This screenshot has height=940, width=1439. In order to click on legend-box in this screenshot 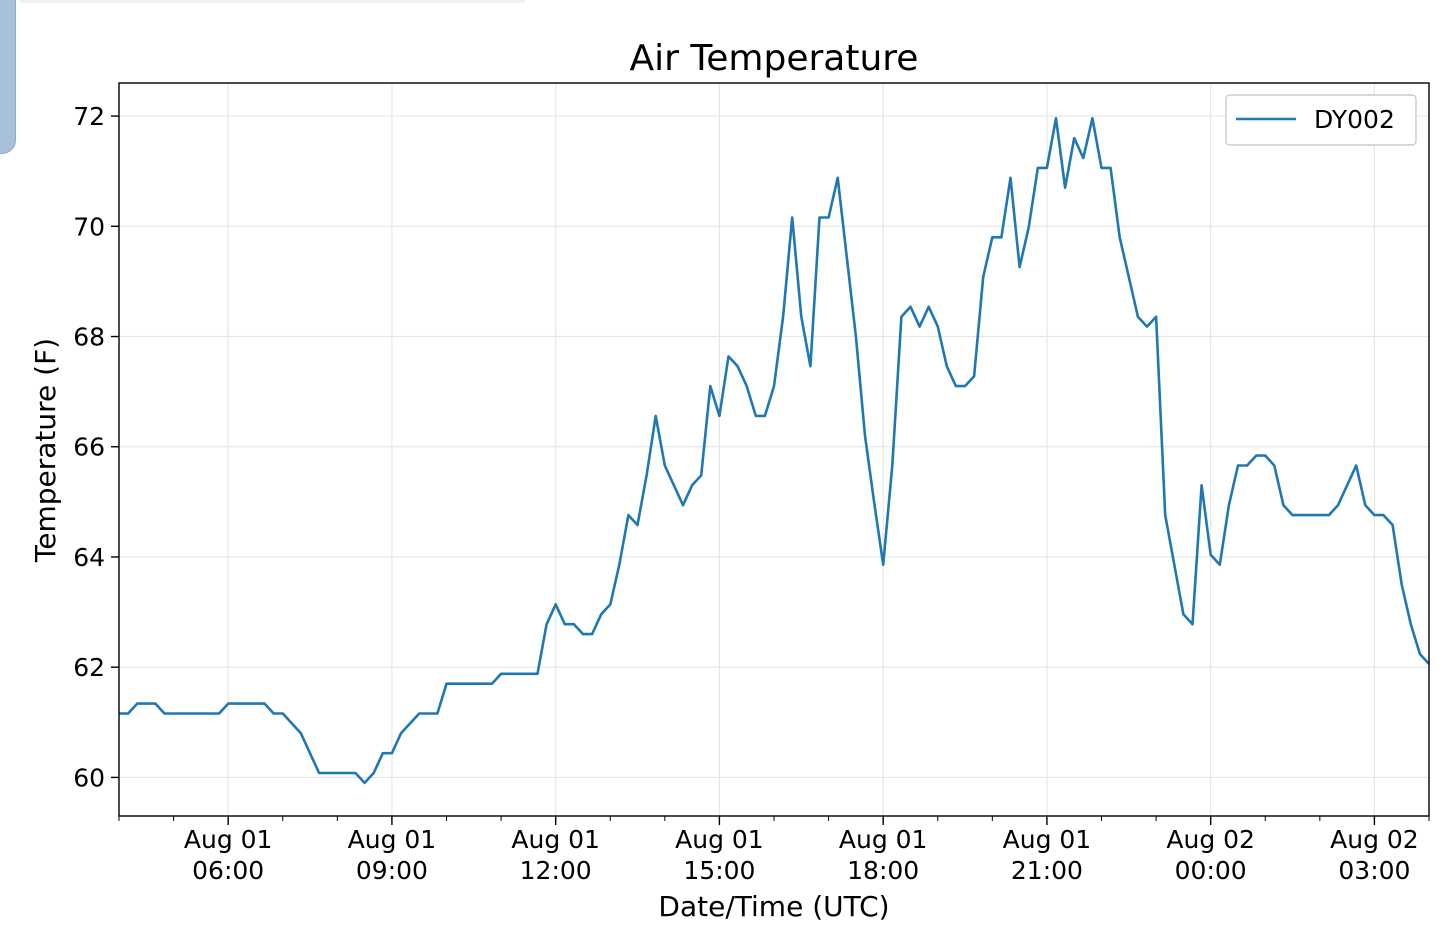, I will do `click(1321, 120)`.